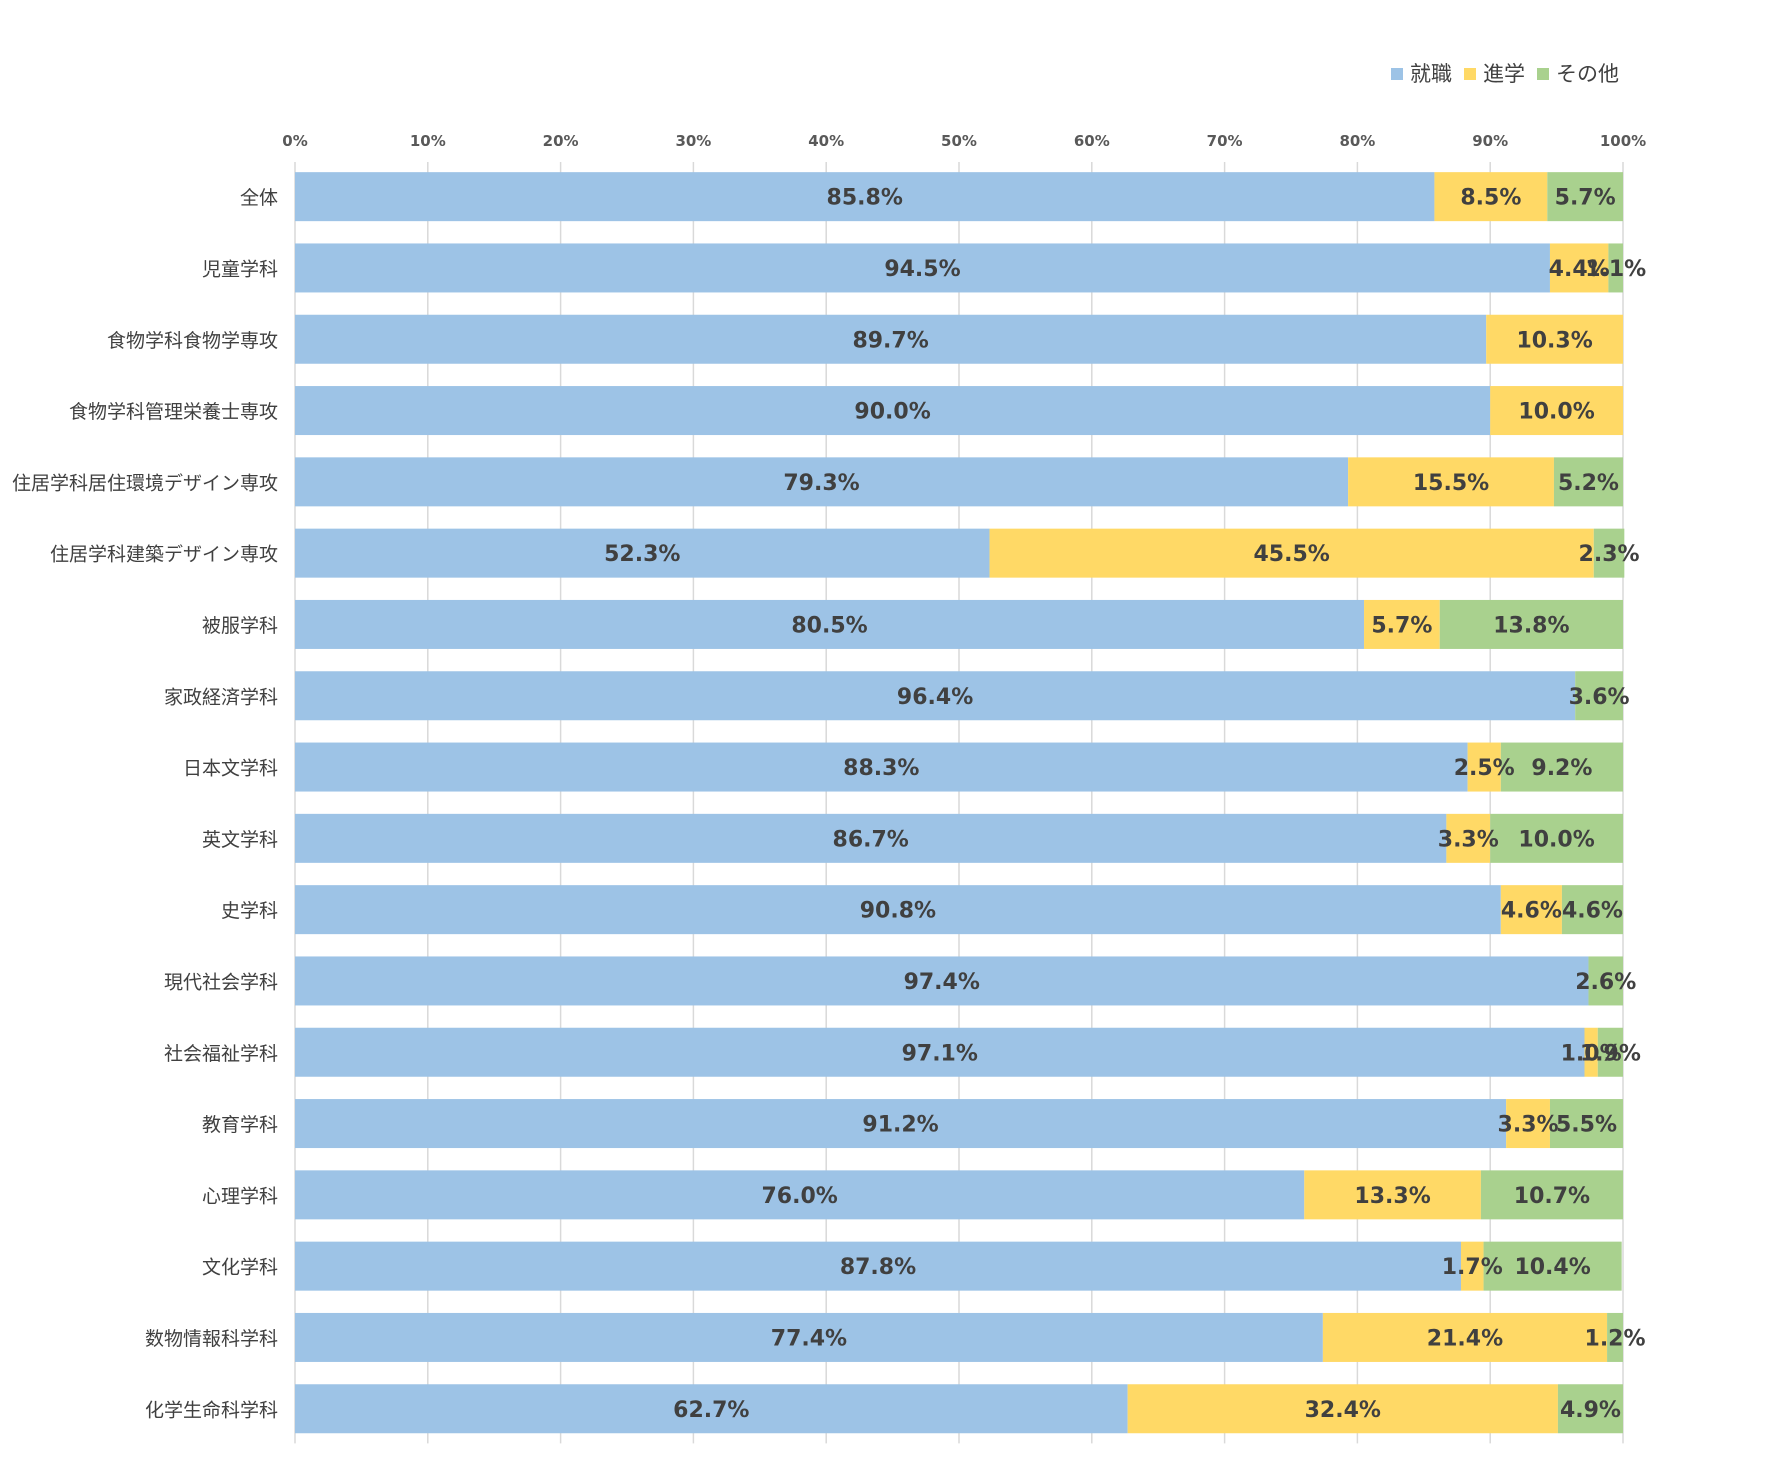 This screenshot has width=1772, height=1476. What do you see at coordinates (693, 141) in the screenshot?
I see `x-tick-label: 30%` at bounding box center [693, 141].